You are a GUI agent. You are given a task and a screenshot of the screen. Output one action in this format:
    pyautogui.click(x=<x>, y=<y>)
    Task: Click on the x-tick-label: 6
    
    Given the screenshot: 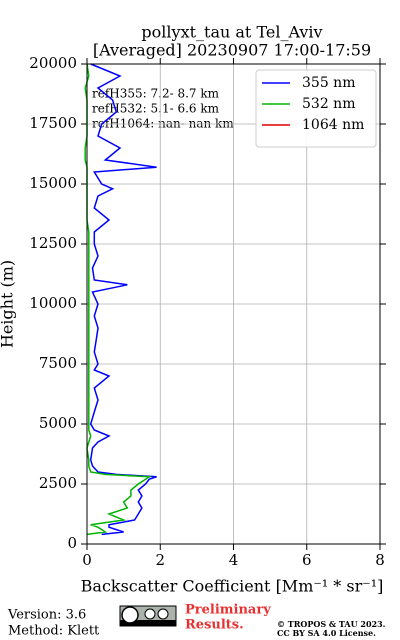 What is the action you would take?
    pyautogui.click(x=307, y=560)
    